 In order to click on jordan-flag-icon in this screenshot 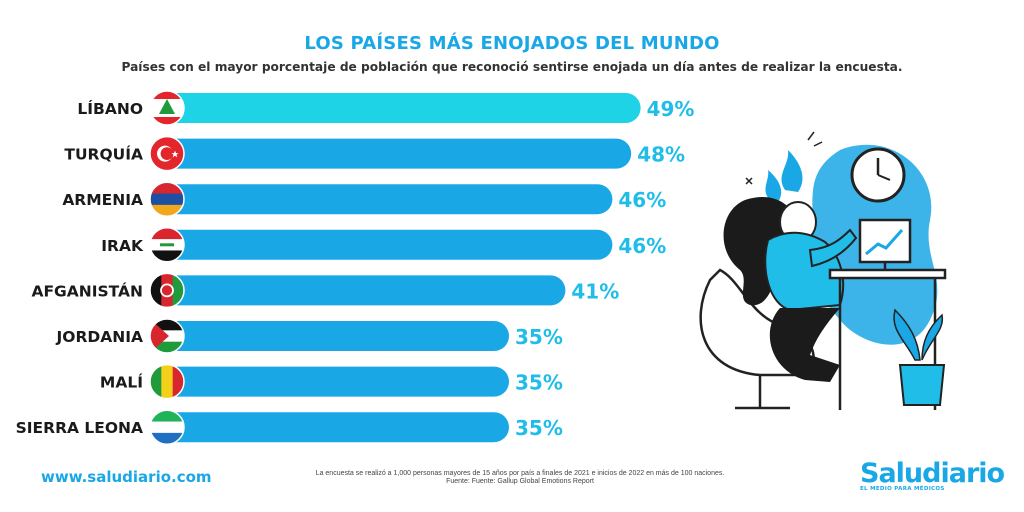, I will do `click(167, 336)`.